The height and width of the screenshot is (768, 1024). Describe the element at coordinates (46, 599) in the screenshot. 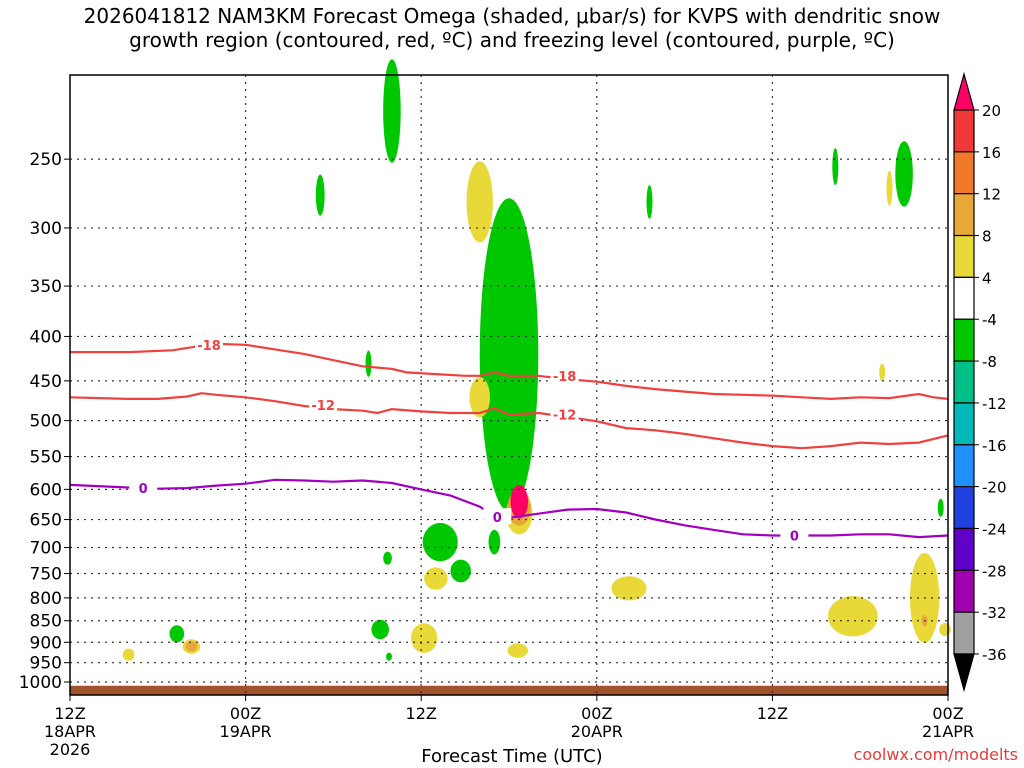

I see `y-tick-label-800: 800` at that location.